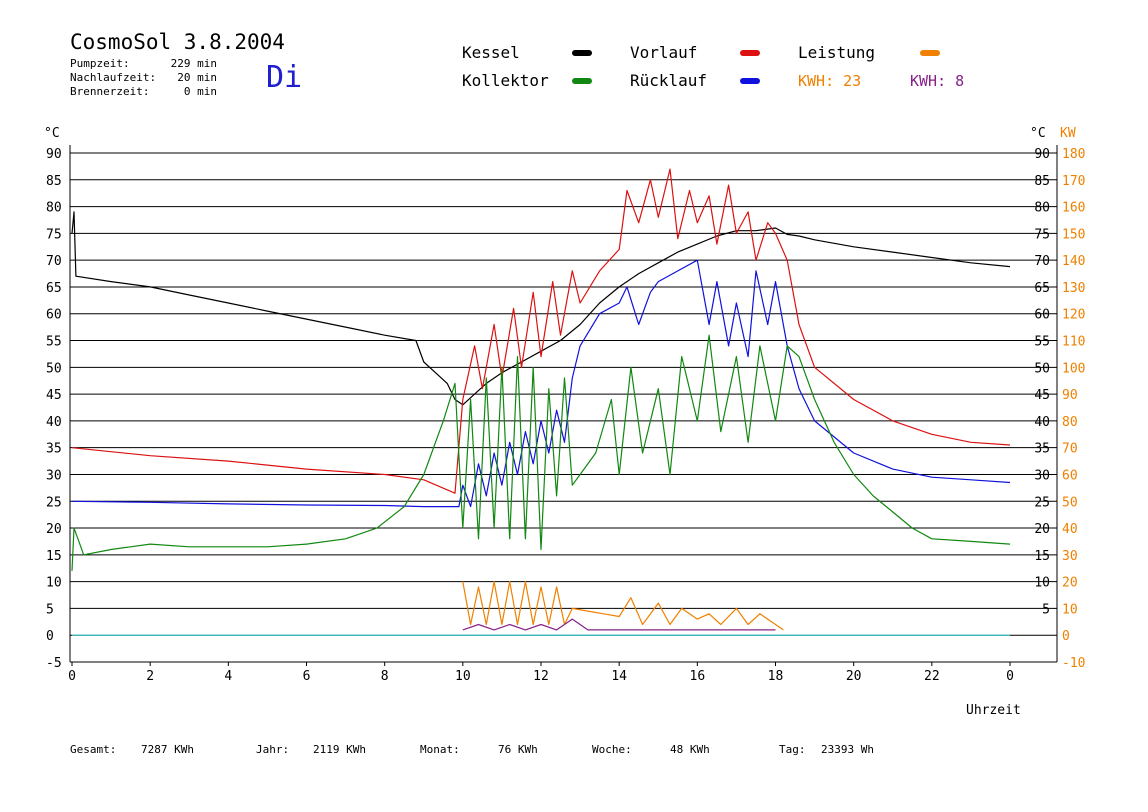 The image size is (1148, 812). Describe the element at coordinates (197, 77) in the screenshot. I see `stat-value-nachlaufzeit: 20 min` at that location.